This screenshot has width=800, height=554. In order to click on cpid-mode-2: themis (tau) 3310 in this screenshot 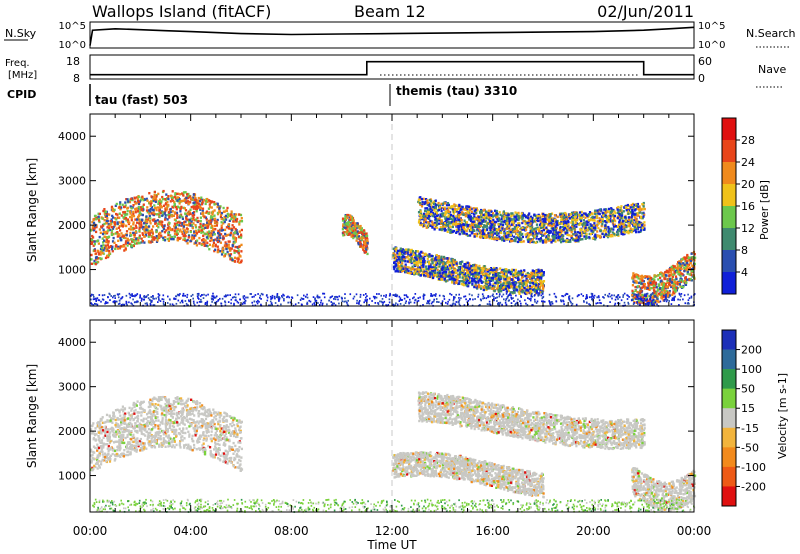, I will do `click(456, 91)`.